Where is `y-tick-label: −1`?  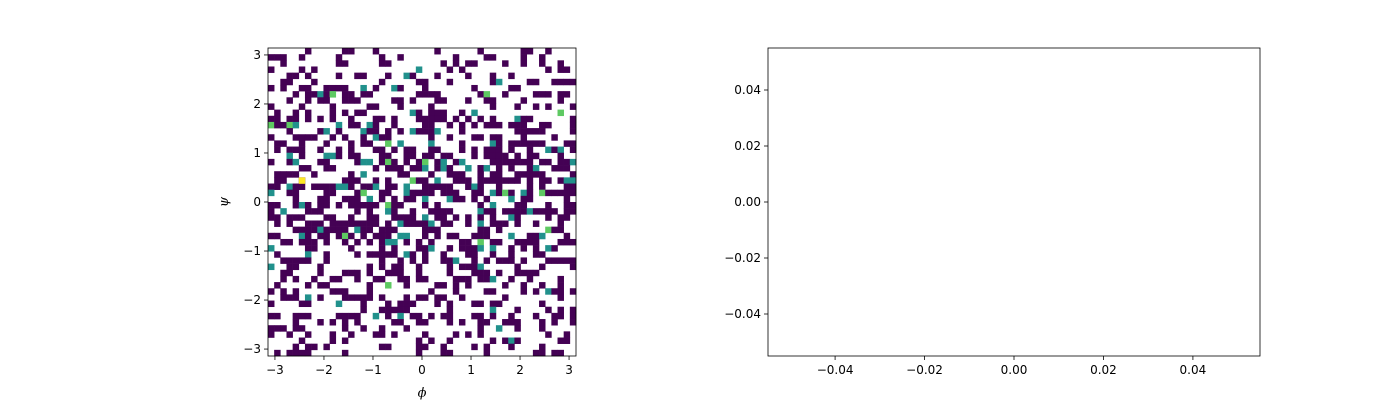 y-tick-label: −1 is located at coordinates (252, 251).